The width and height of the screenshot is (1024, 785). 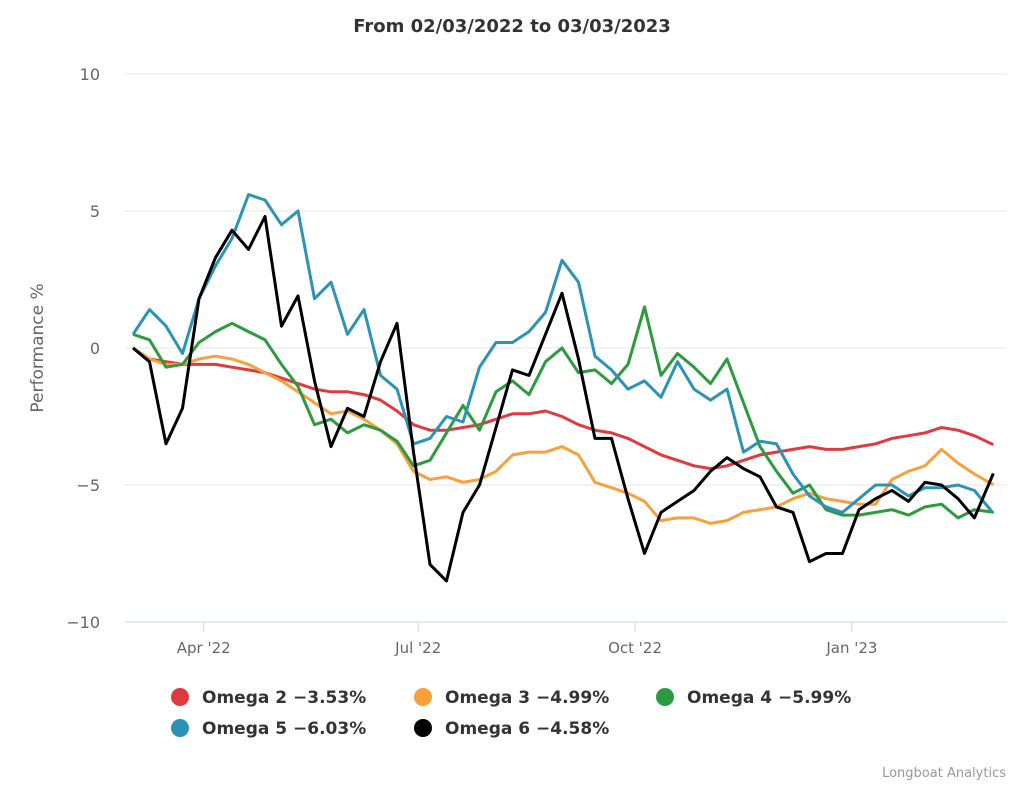 I want to click on legend-label: Omega 2 −3.53%, so click(x=284, y=698).